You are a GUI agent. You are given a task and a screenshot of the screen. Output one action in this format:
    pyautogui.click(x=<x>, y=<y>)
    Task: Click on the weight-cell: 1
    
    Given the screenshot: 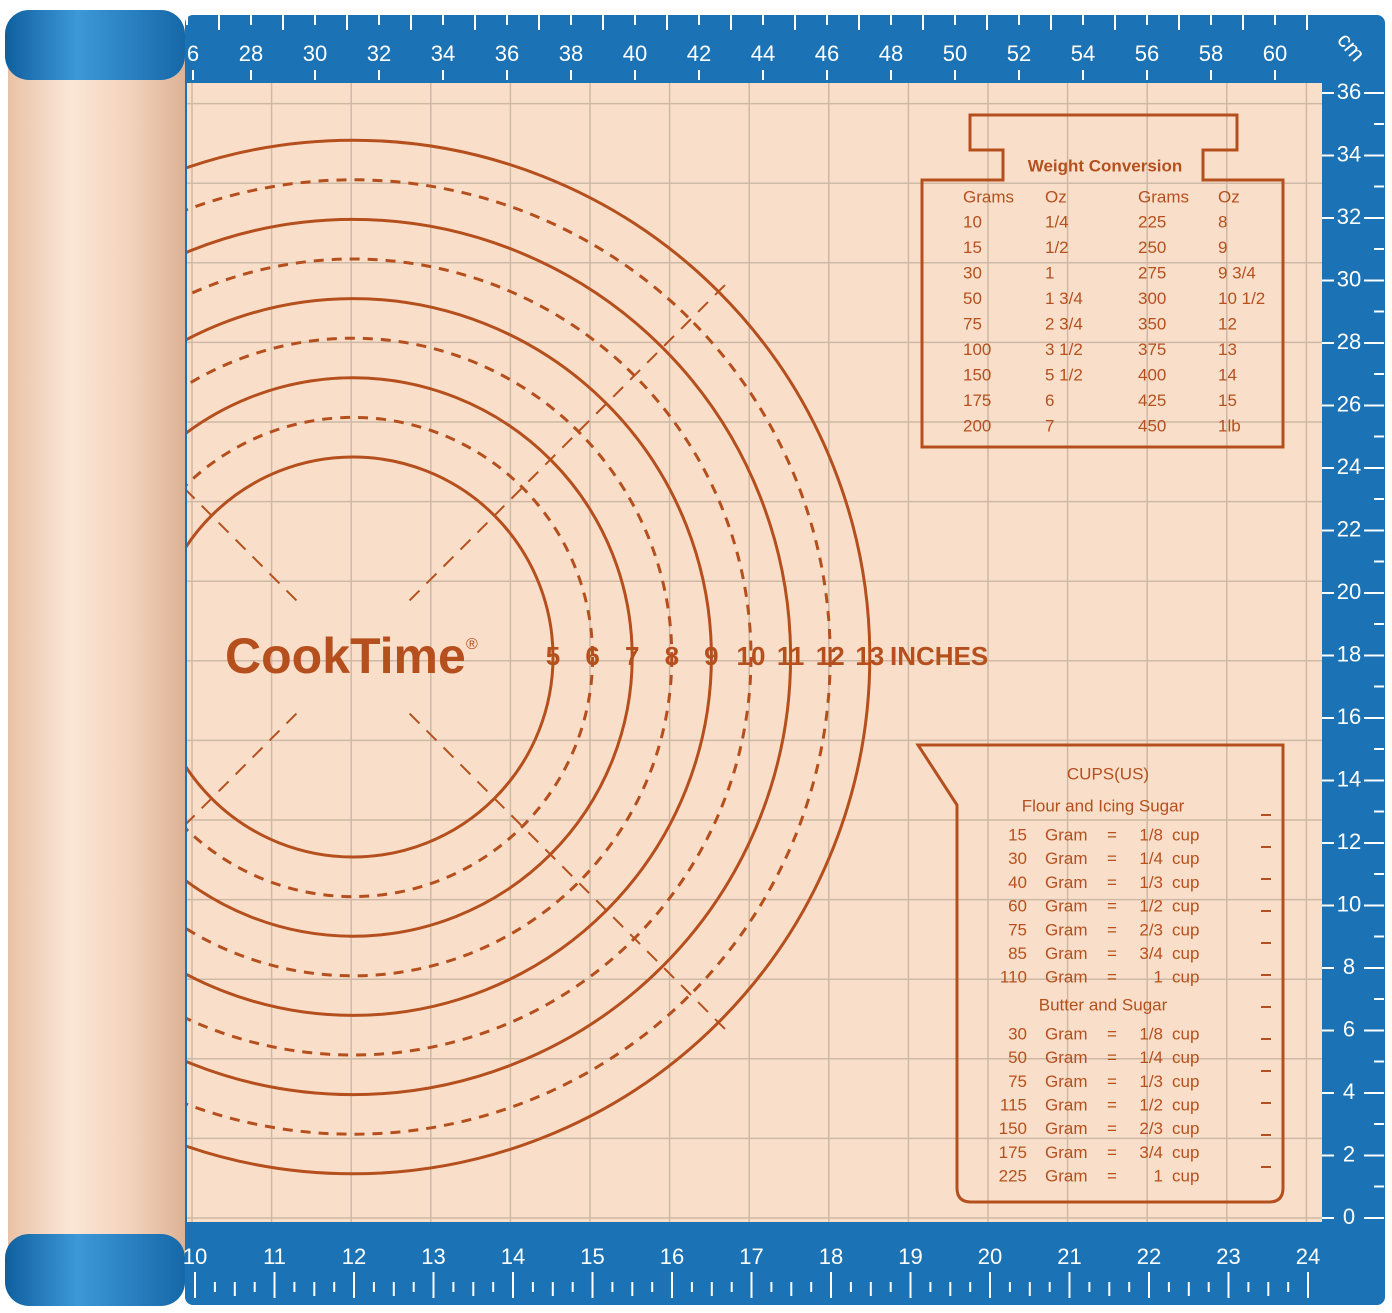 What is the action you would take?
    pyautogui.click(x=1049, y=272)
    